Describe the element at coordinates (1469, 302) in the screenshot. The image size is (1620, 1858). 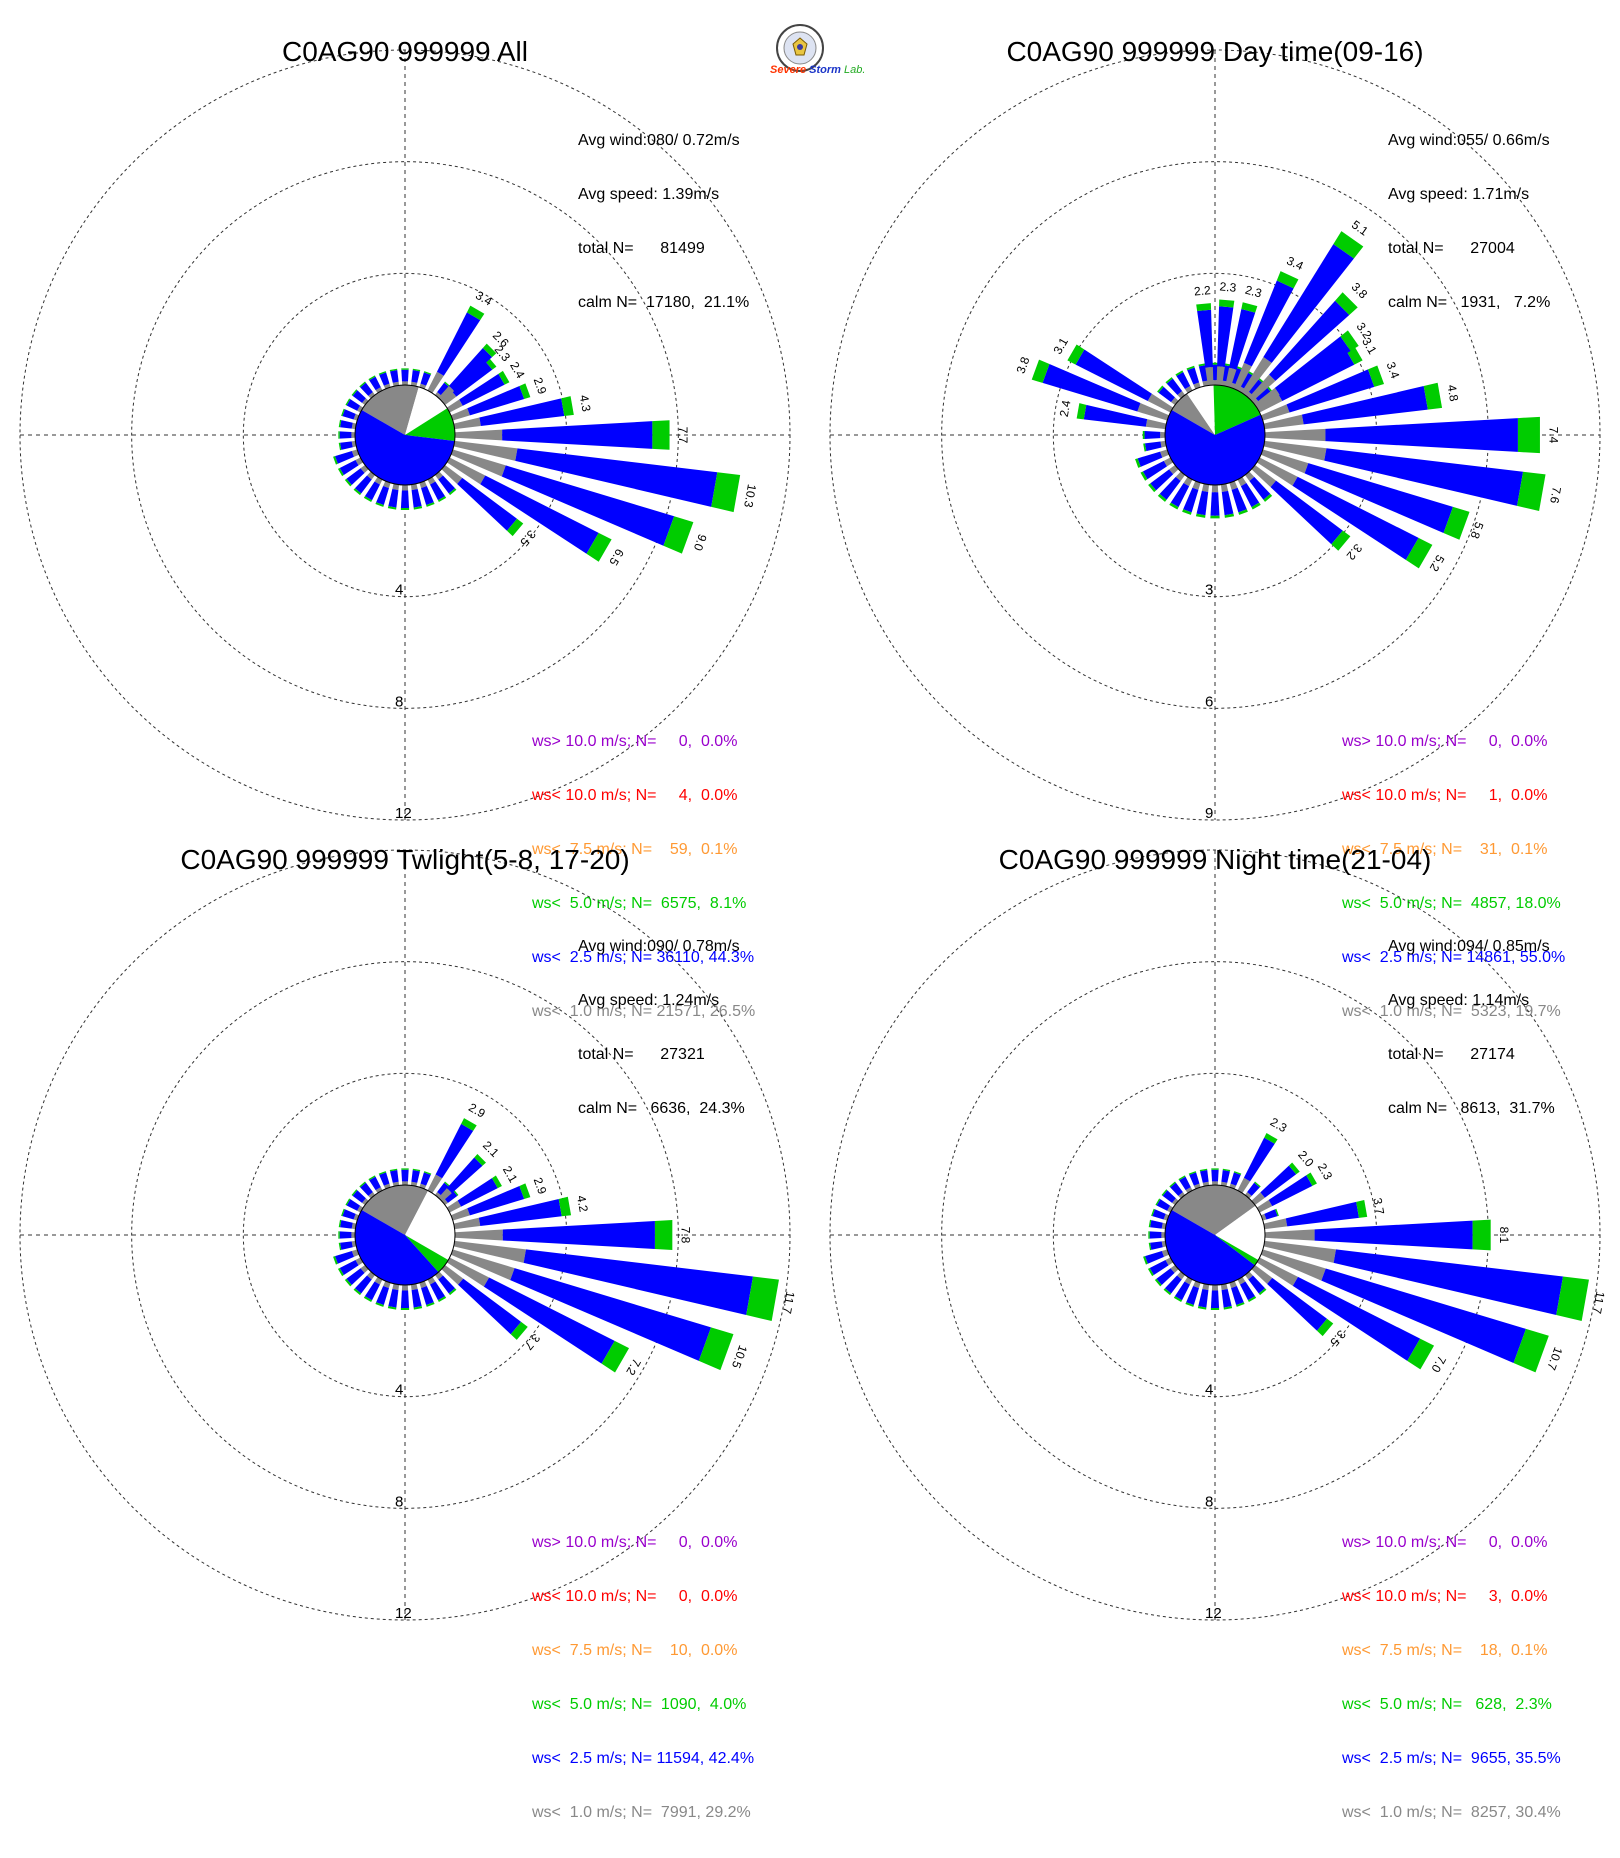
I see `stat-calm-n: calm N= 1931, 7.2%` at that location.